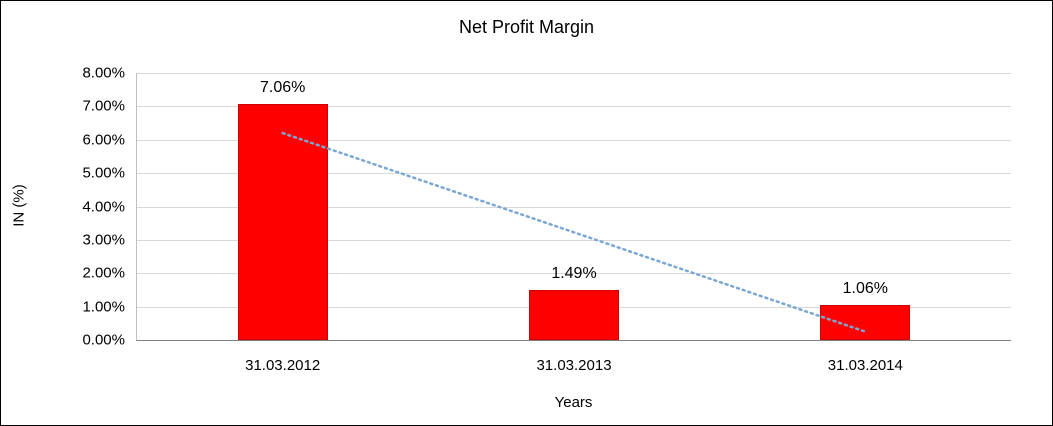 Image resolution: width=1053 pixels, height=426 pixels. I want to click on y-tick-label: 7.00%, so click(103, 106).